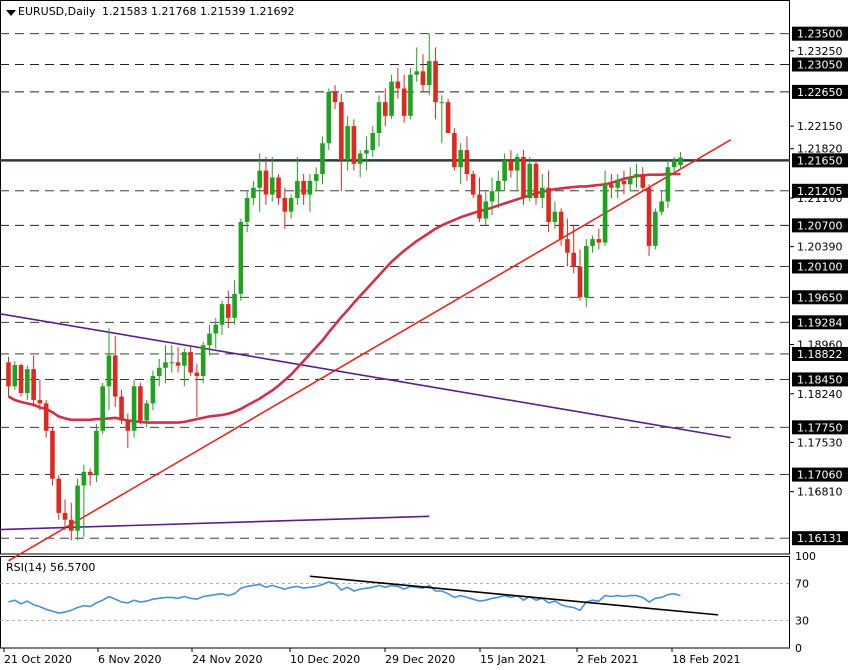 This screenshot has height=670, width=855. What do you see at coordinates (11, 13) in the screenshot?
I see `dropdown-triangle-icon` at bounding box center [11, 13].